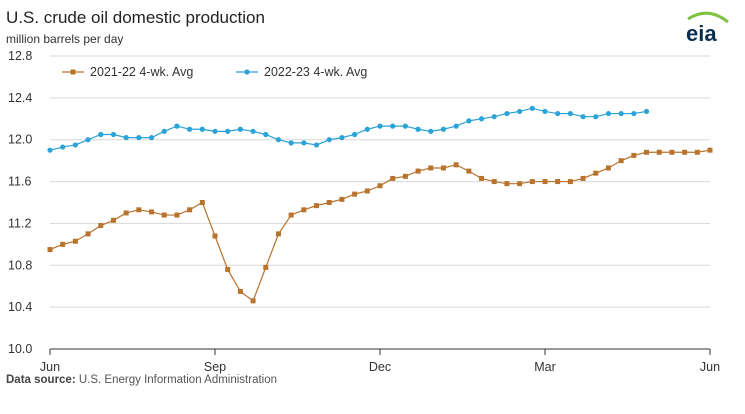 Image resolution: width=745 pixels, height=414 pixels. I want to click on legend-label: 2021-22 4-wk. Avg, so click(141, 72).